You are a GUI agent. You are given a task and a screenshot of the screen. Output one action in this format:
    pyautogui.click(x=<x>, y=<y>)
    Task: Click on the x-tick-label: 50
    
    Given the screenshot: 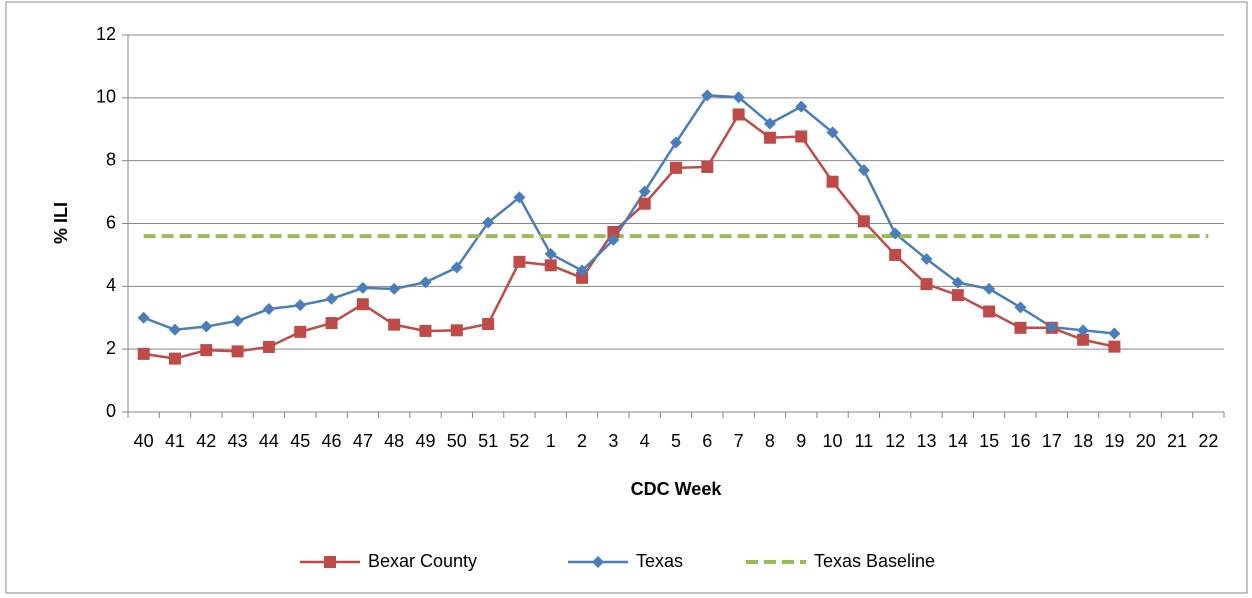 What is the action you would take?
    pyautogui.click(x=457, y=441)
    